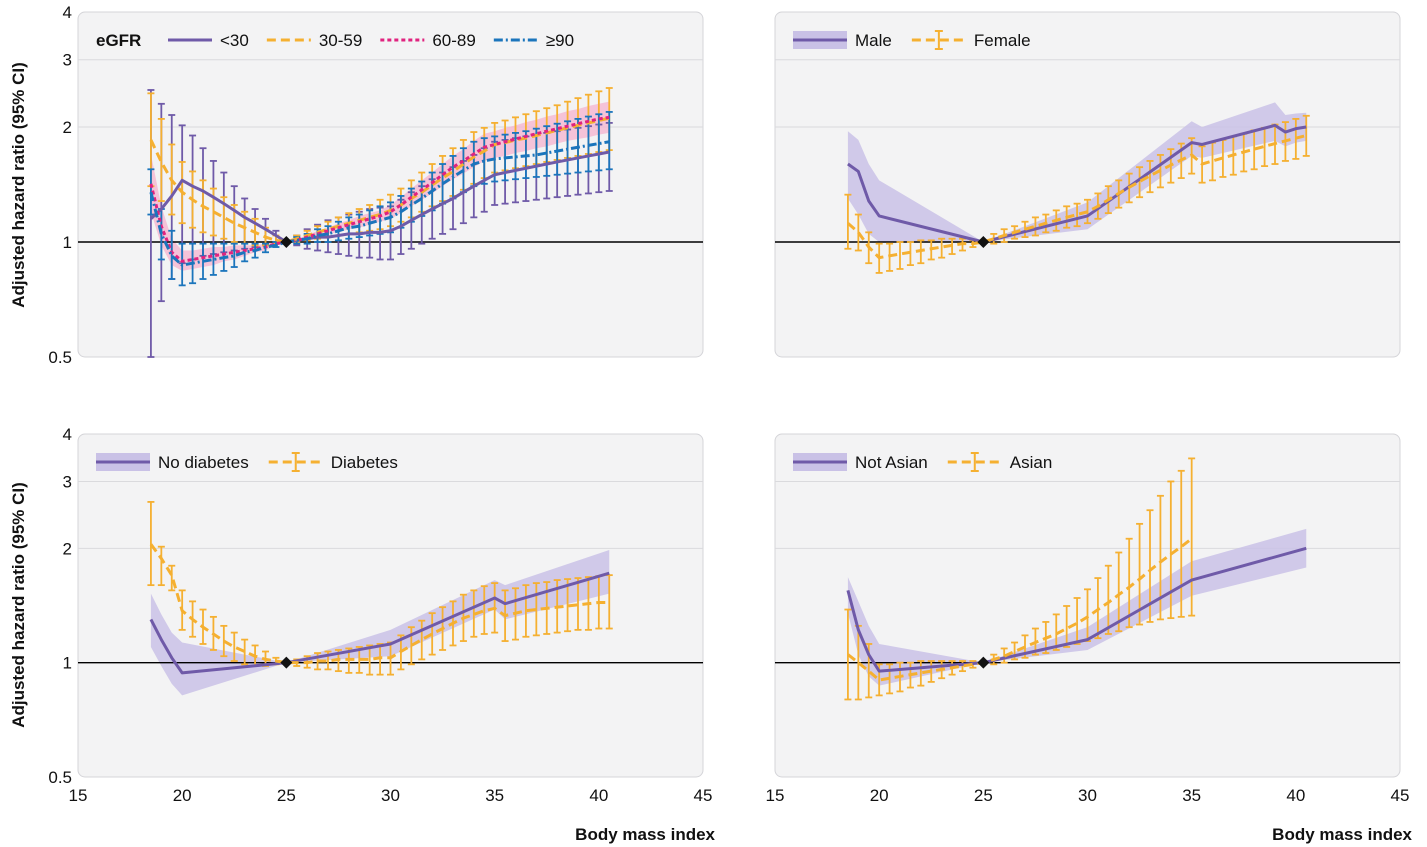 This screenshot has width=1427, height=847. I want to click on legend: Not Asian Asian, so click(923, 462).